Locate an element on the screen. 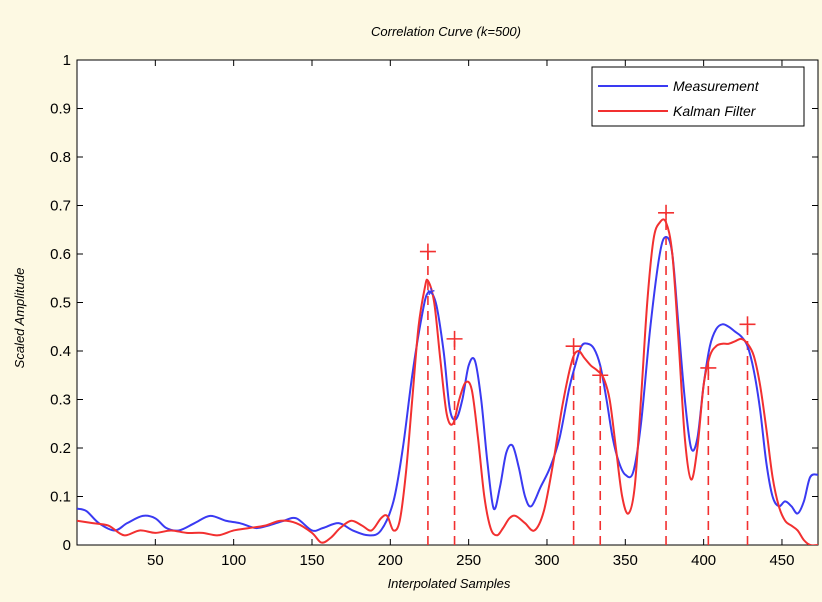  legend-label-kalman-filter: Kalman Filter is located at coordinates (715, 111).